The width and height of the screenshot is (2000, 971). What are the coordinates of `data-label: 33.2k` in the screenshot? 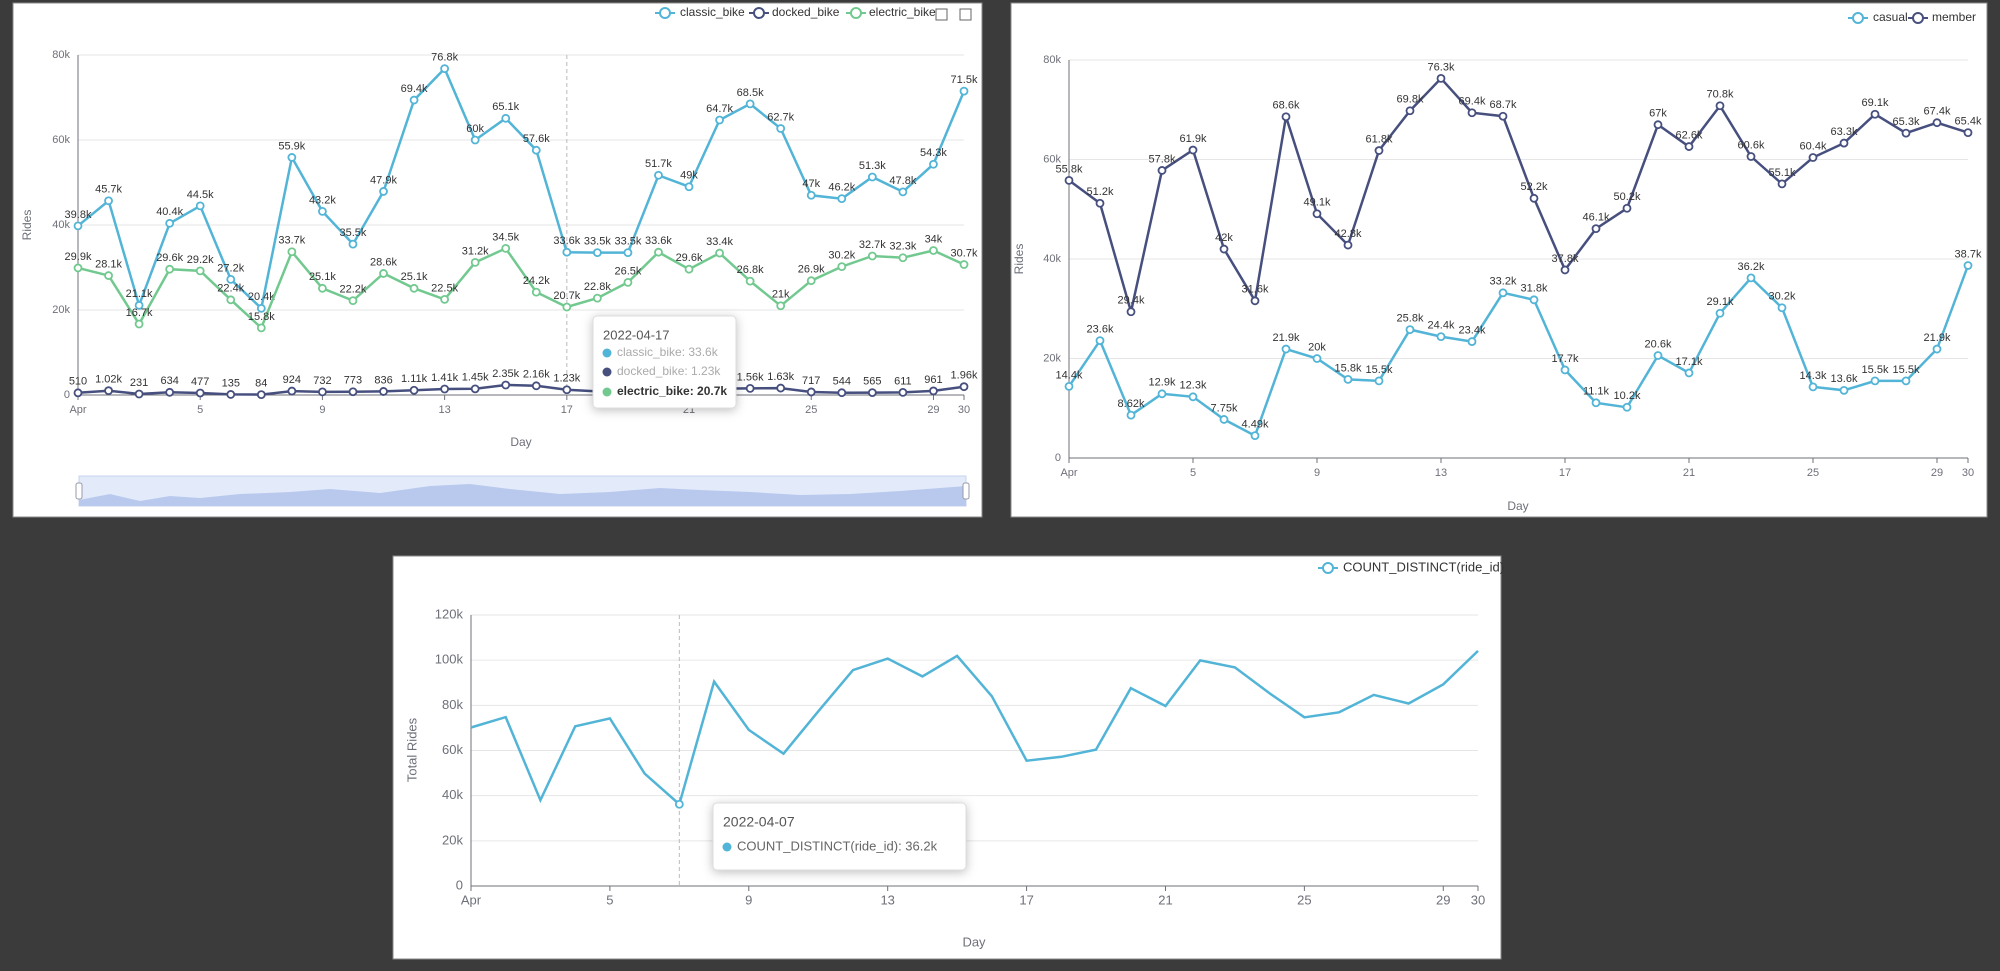 It's located at (1503, 282).